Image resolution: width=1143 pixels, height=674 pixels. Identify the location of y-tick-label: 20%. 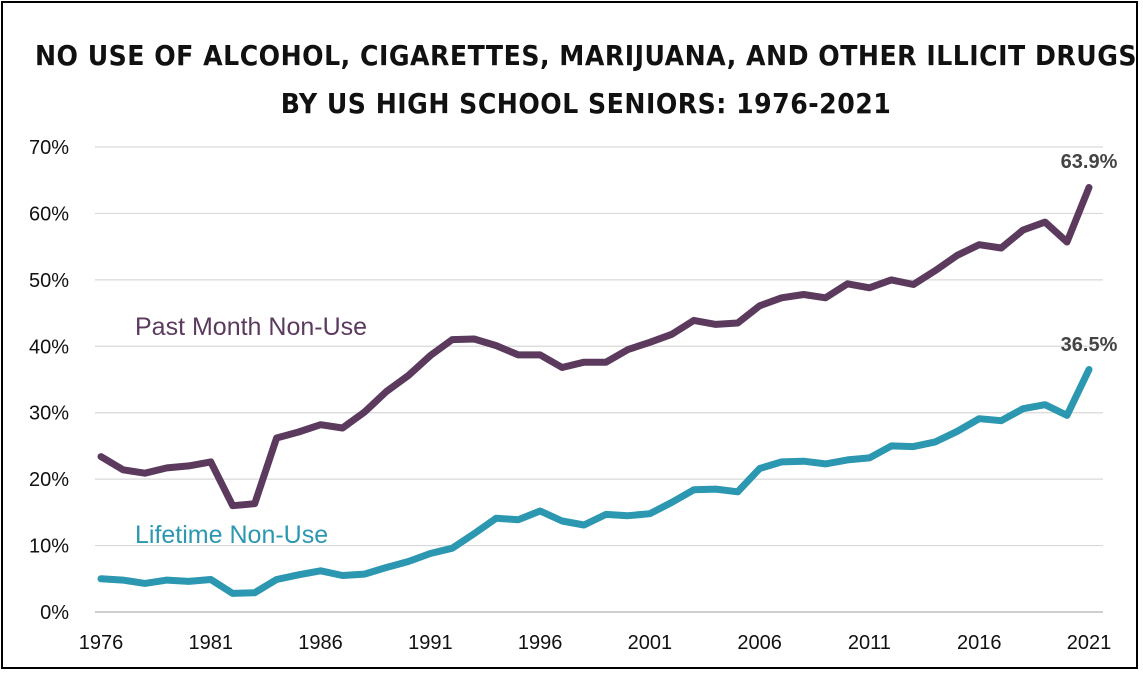
(49, 480).